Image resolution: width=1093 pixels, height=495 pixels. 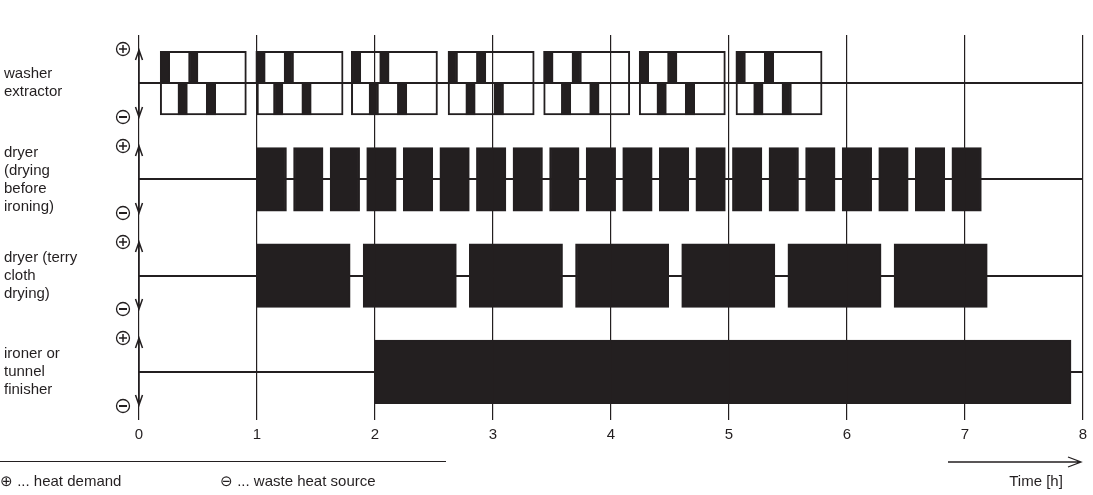 I want to click on y-tick-label: dryer (drying before ironing), so click(x=29, y=178).